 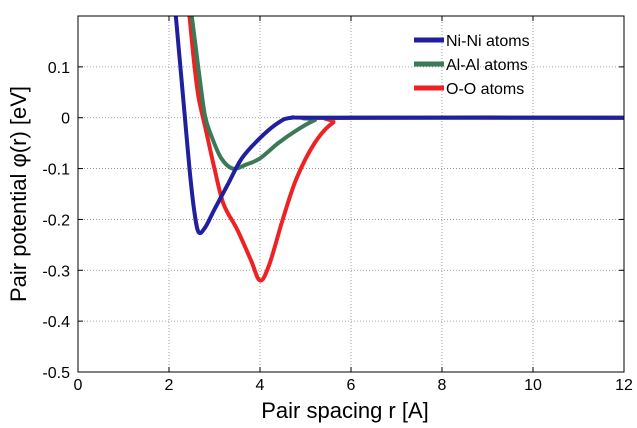 What do you see at coordinates (78, 385) in the screenshot?
I see `x-tick-label: 0` at bounding box center [78, 385].